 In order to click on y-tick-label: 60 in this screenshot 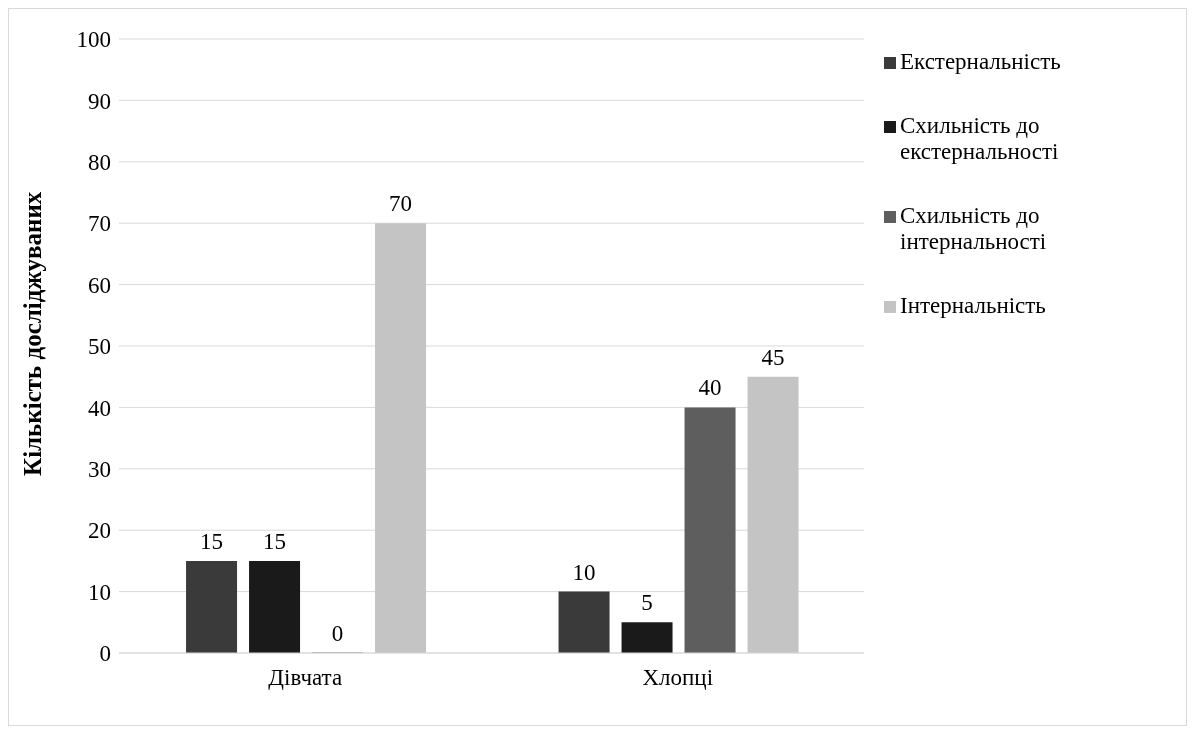, I will do `click(99, 285)`.